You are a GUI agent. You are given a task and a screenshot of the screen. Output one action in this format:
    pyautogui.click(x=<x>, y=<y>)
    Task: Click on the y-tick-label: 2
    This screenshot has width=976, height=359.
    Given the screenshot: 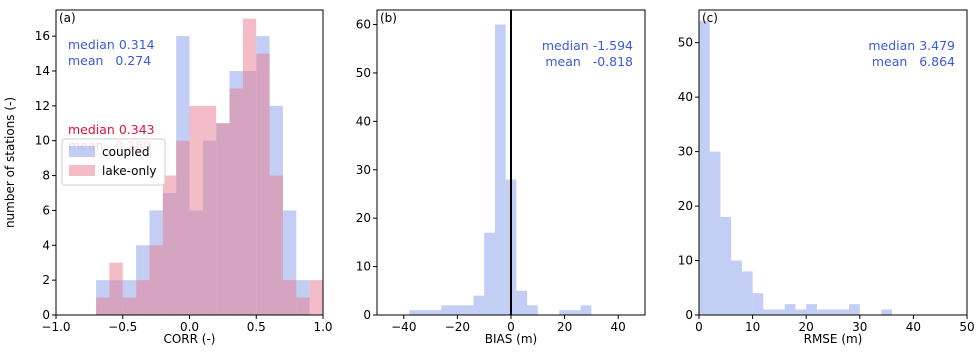 What is the action you would take?
    pyautogui.click(x=46, y=280)
    